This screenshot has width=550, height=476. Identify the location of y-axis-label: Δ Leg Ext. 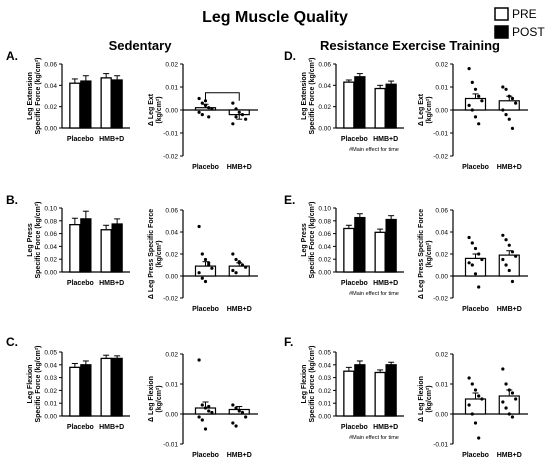
(151, 109).